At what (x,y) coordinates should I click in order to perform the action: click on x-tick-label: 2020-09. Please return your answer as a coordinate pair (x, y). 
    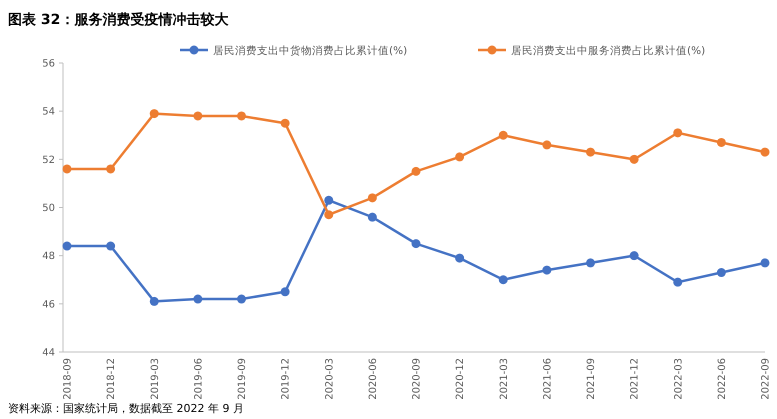
    Looking at the image, I should click on (417, 379).